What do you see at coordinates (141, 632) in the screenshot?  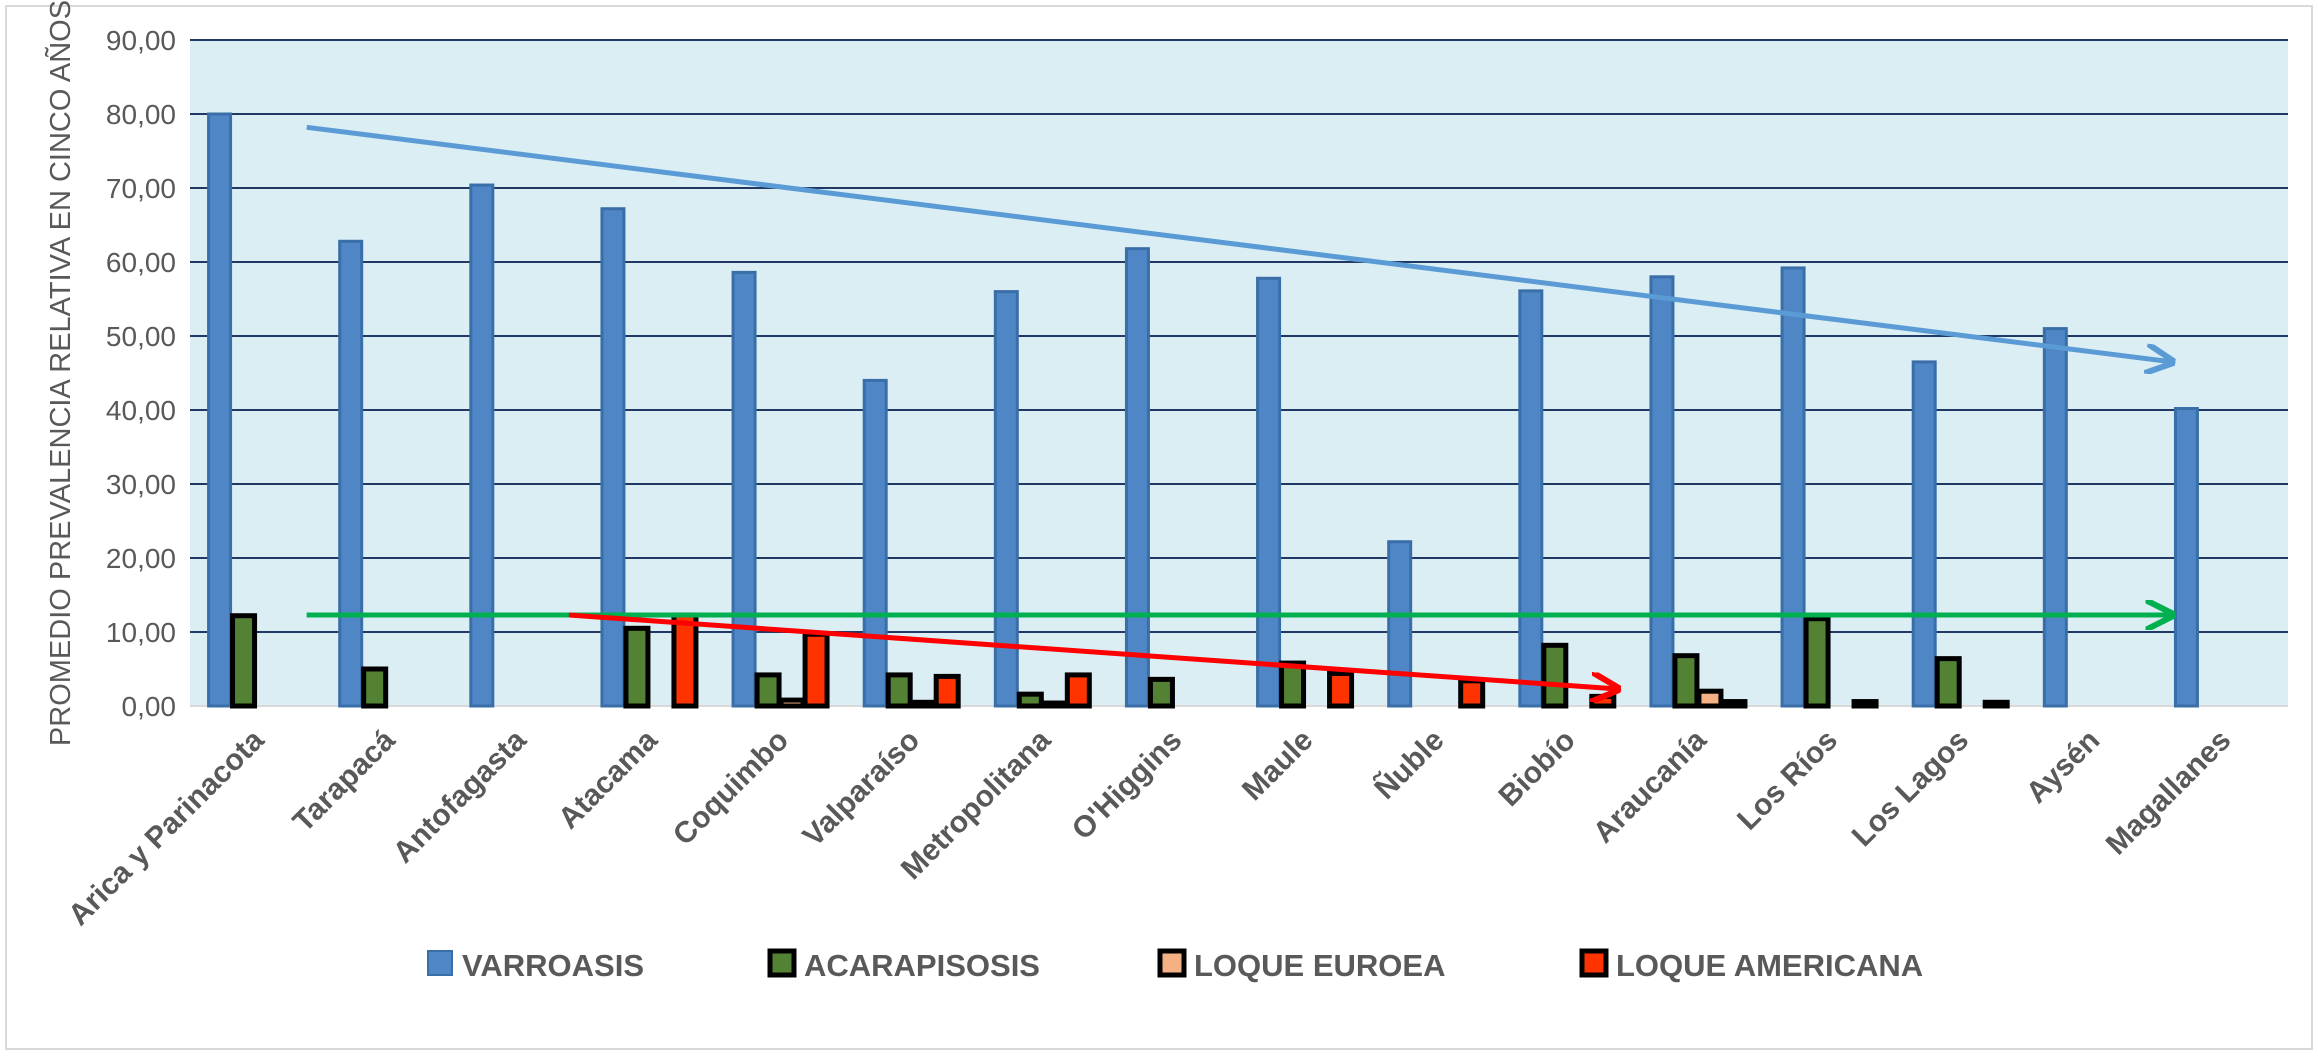 I see `y-tick-label: 10,00` at bounding box center [141, 632].